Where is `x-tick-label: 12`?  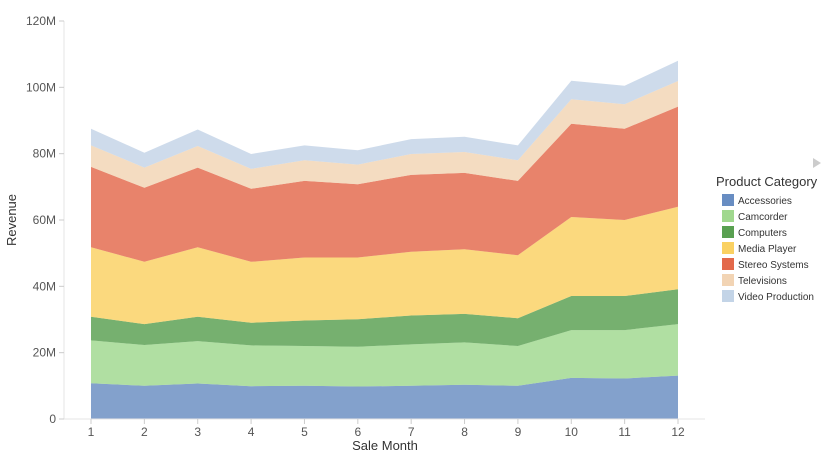 x-tick-label: 12 is located at coordinates (678, 432).